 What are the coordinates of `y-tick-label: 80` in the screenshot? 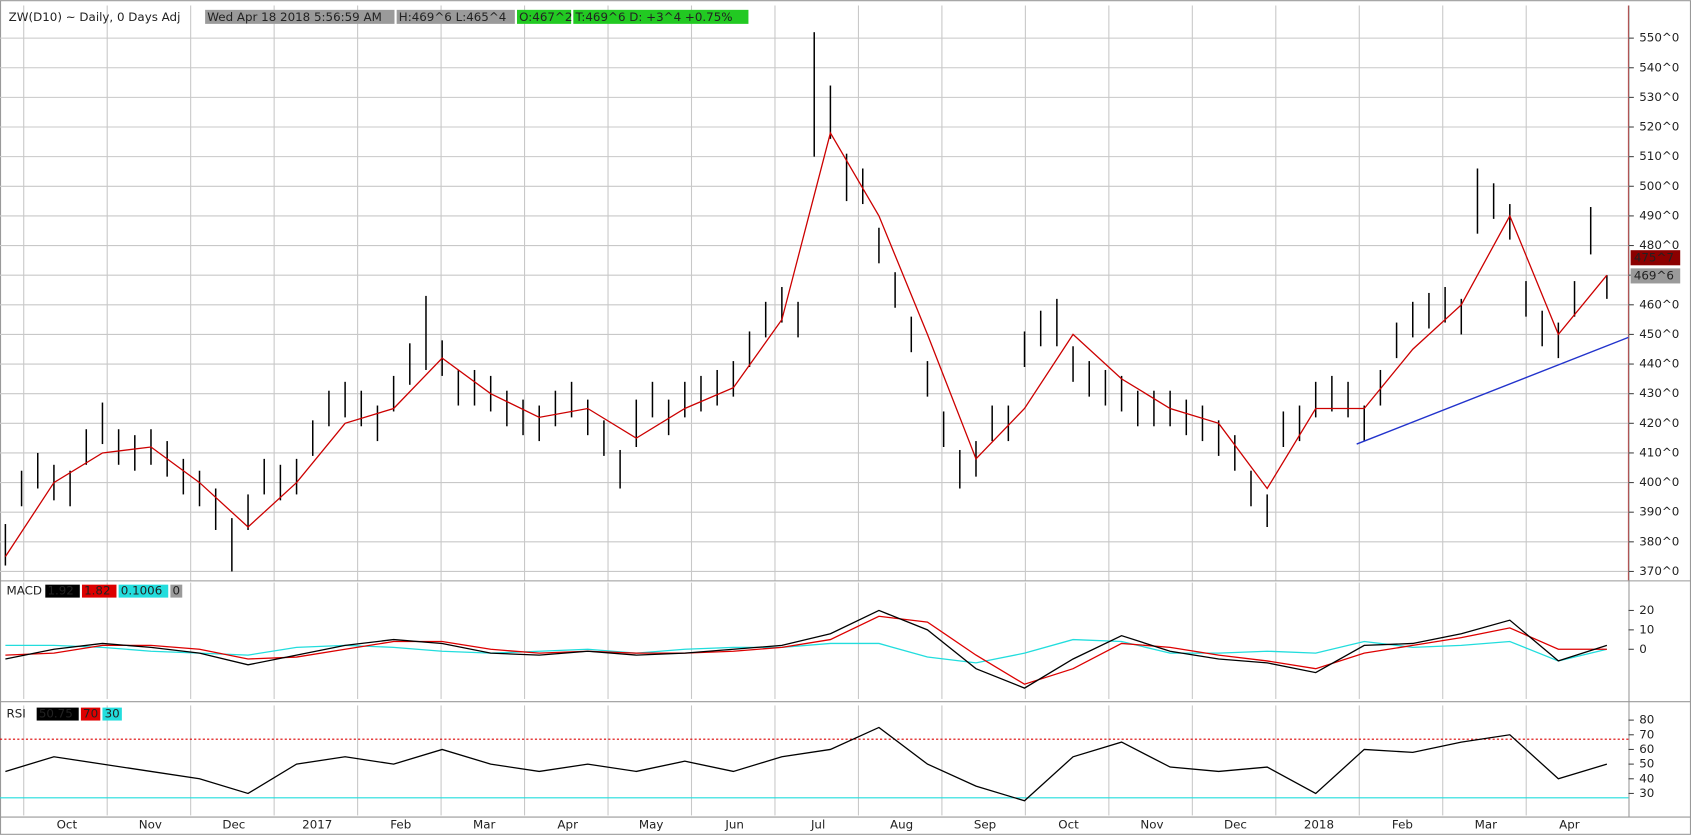 It's located at (1646, 720).